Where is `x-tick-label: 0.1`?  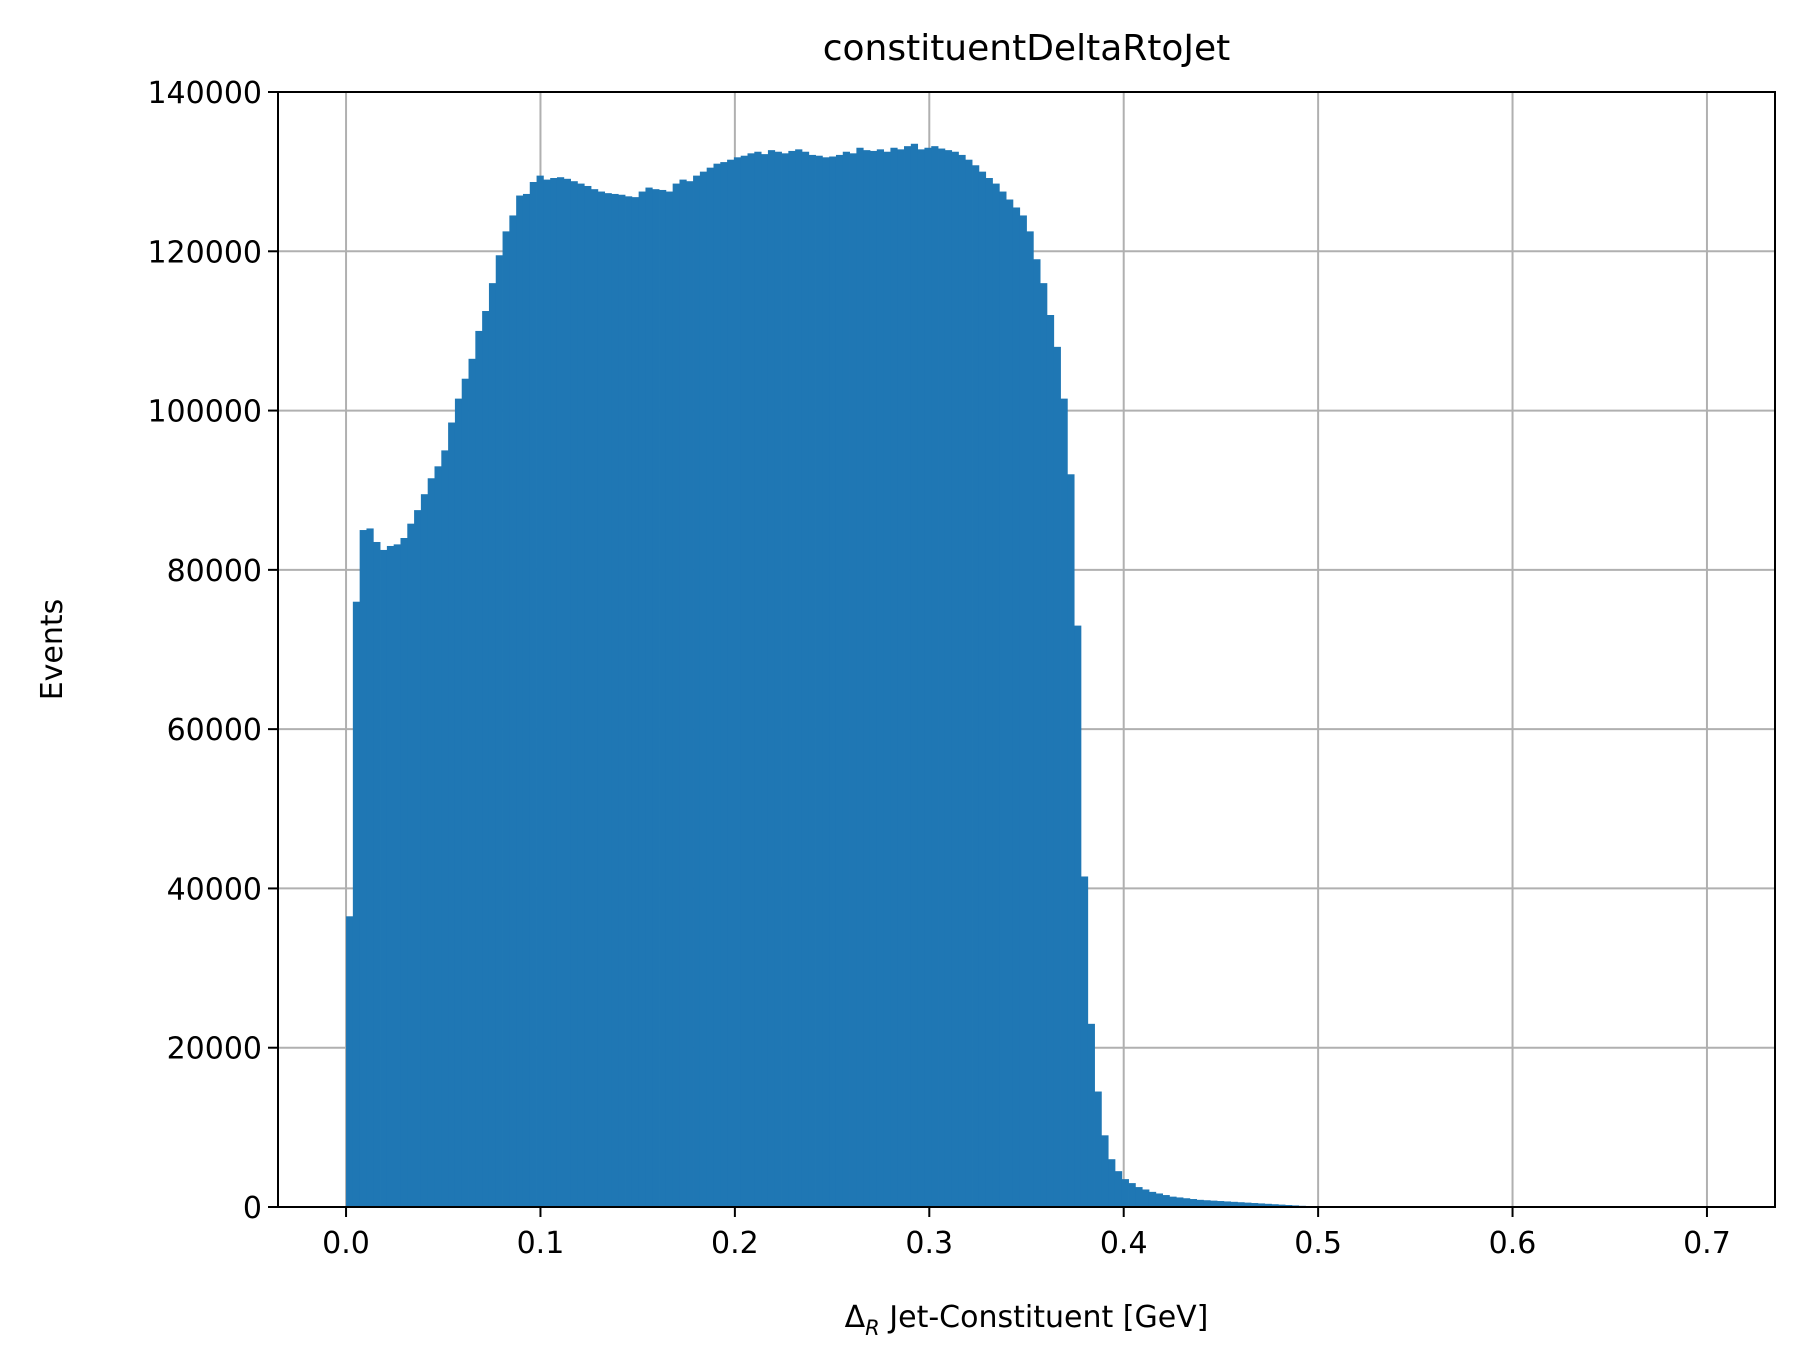 x-tick-label: 0.1 is located at coordinates (541, 1243).